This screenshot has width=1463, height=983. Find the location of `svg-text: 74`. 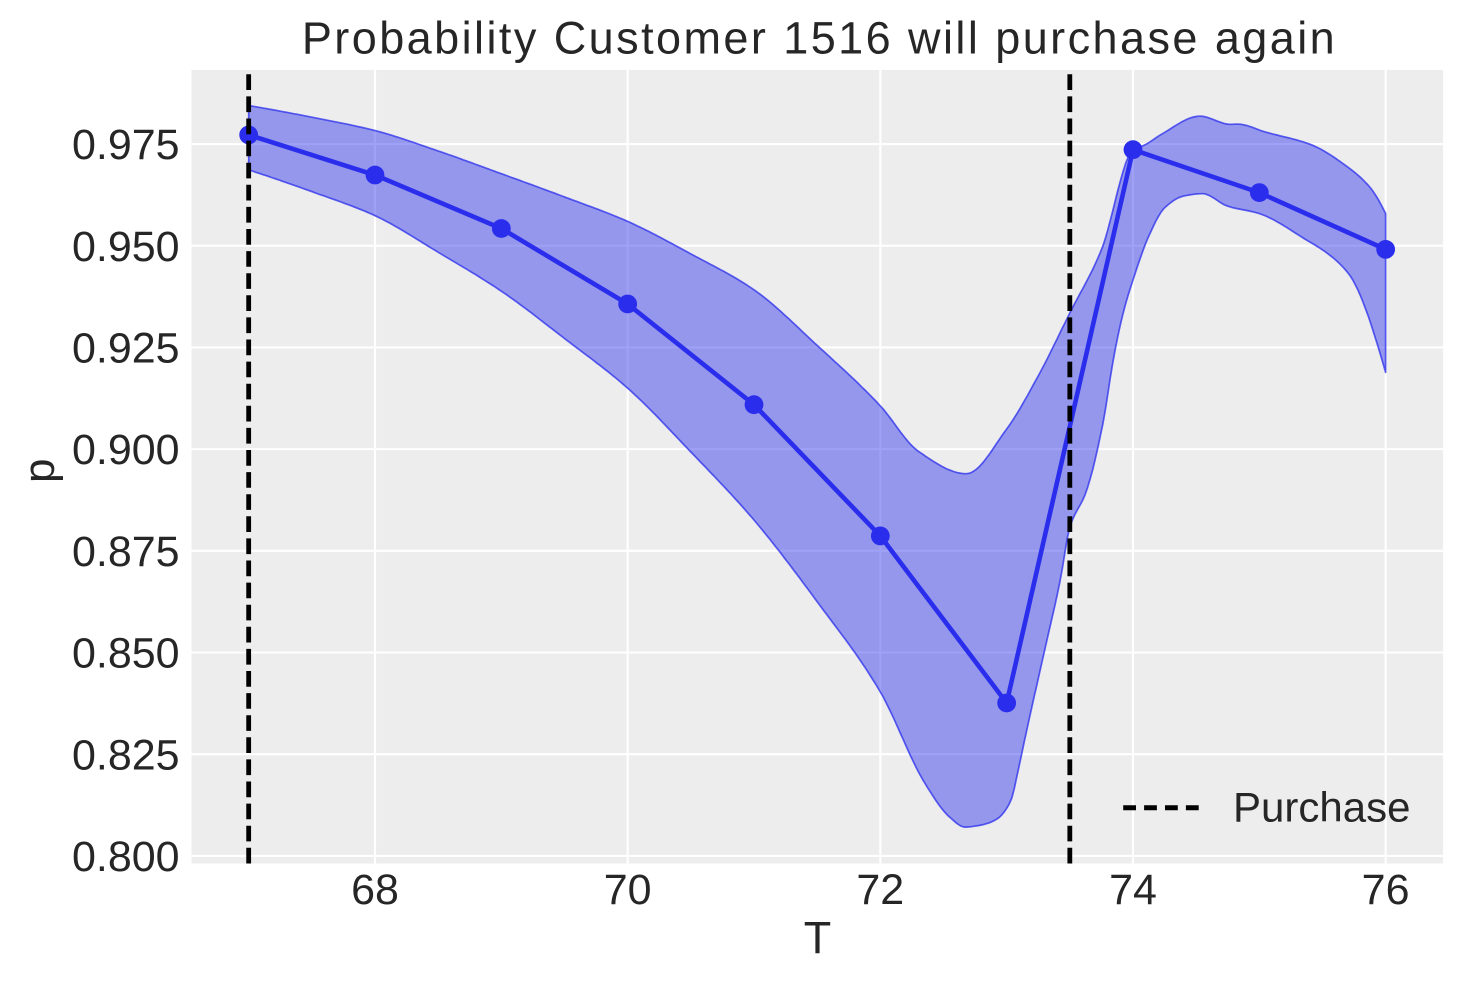

svg-text: 74 is located at coordinates (1133, 890).